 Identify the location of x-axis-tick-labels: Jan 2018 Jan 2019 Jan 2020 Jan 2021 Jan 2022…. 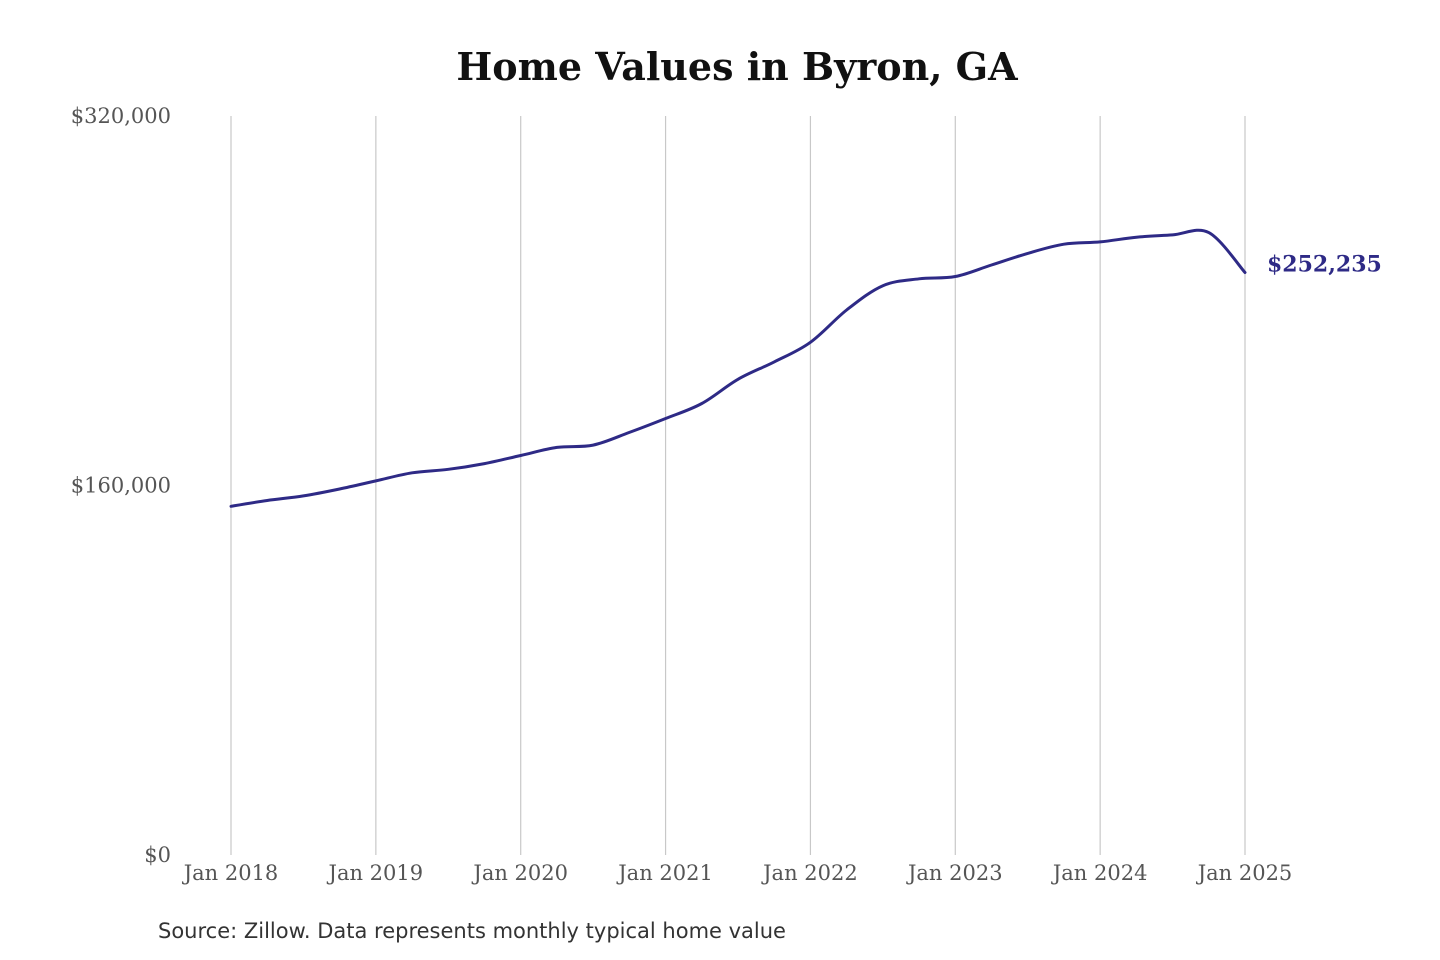
(737, 873).